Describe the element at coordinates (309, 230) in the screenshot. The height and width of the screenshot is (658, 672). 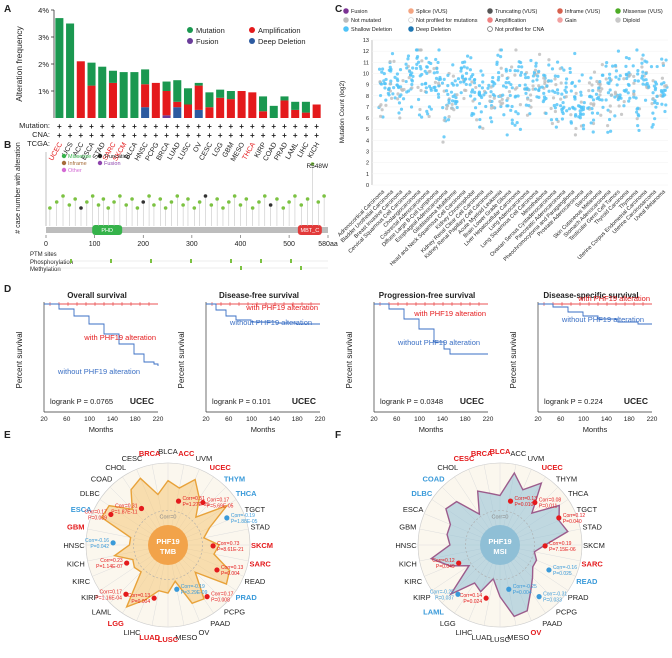
I see `b-domain-mbt` at that location.